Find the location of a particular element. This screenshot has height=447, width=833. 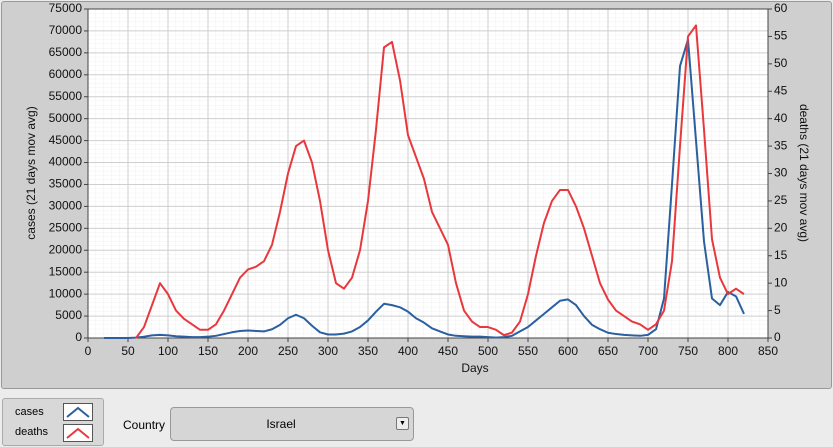

y-tick-label: 70000 is located at coordinates (66, 30).